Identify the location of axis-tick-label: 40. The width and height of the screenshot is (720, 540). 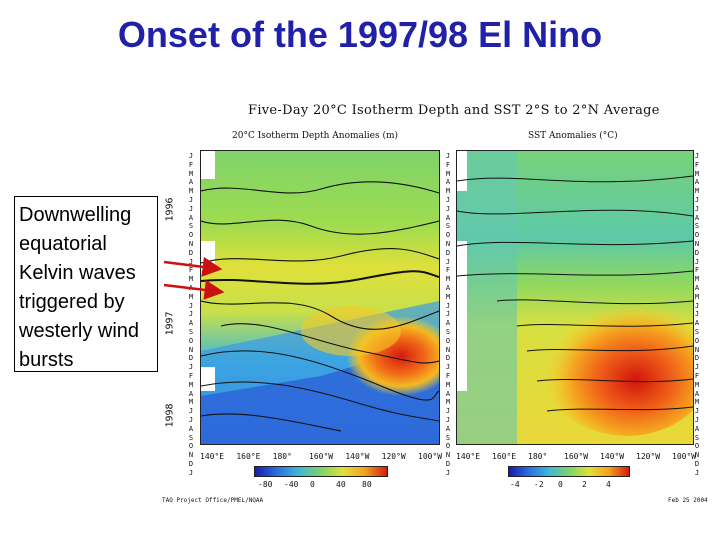
(341, 484).